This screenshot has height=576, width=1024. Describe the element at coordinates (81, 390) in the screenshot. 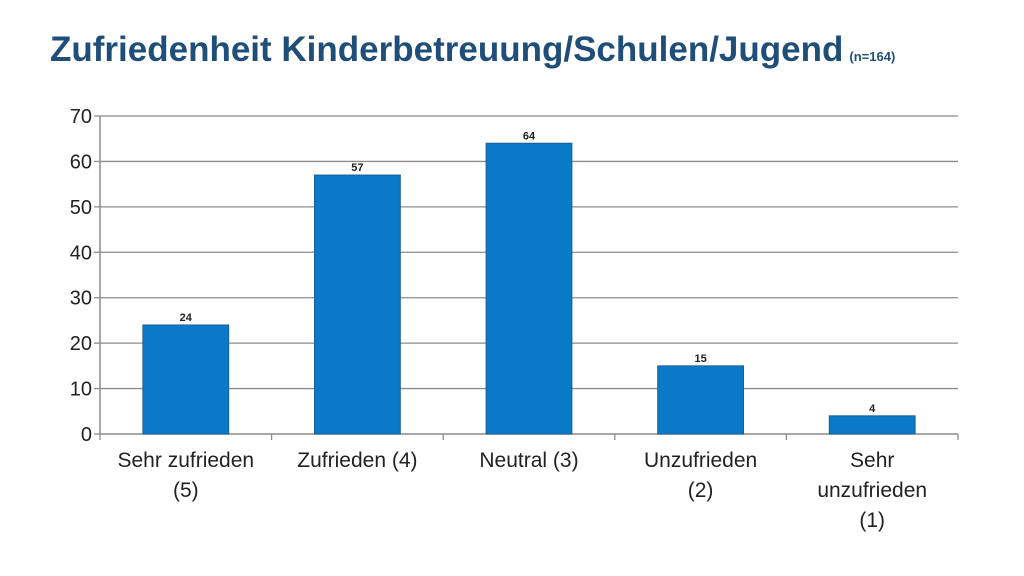

I see `y-tick-label-10: 10` at that location.